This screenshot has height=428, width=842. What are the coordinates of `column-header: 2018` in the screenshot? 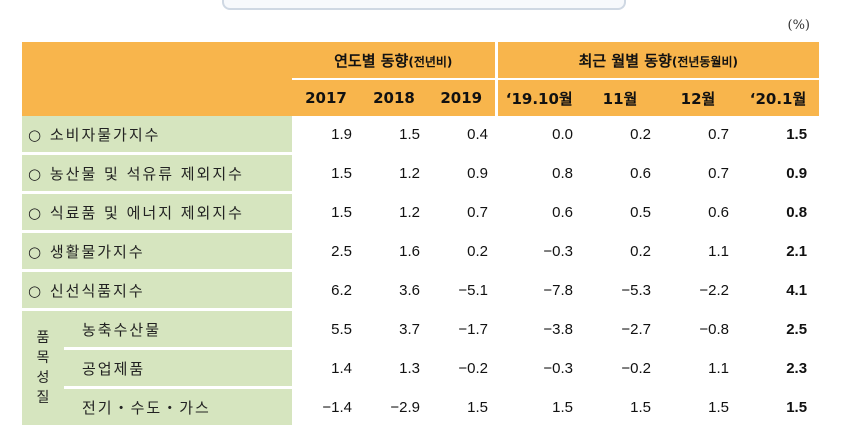 It's located at (394, 97).